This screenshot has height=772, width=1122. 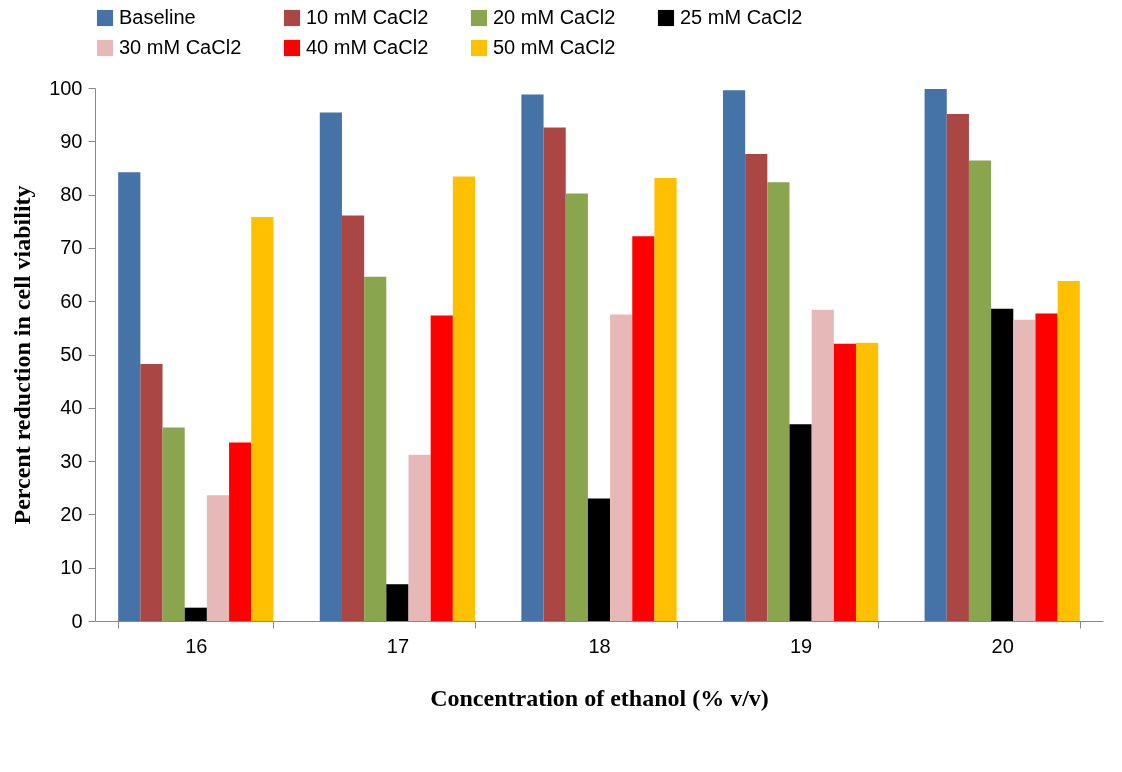 What do you see at coordinates (196, 645) in the screenshot?
I see `x-tick-label: 16` at bounding box center [196, 645].